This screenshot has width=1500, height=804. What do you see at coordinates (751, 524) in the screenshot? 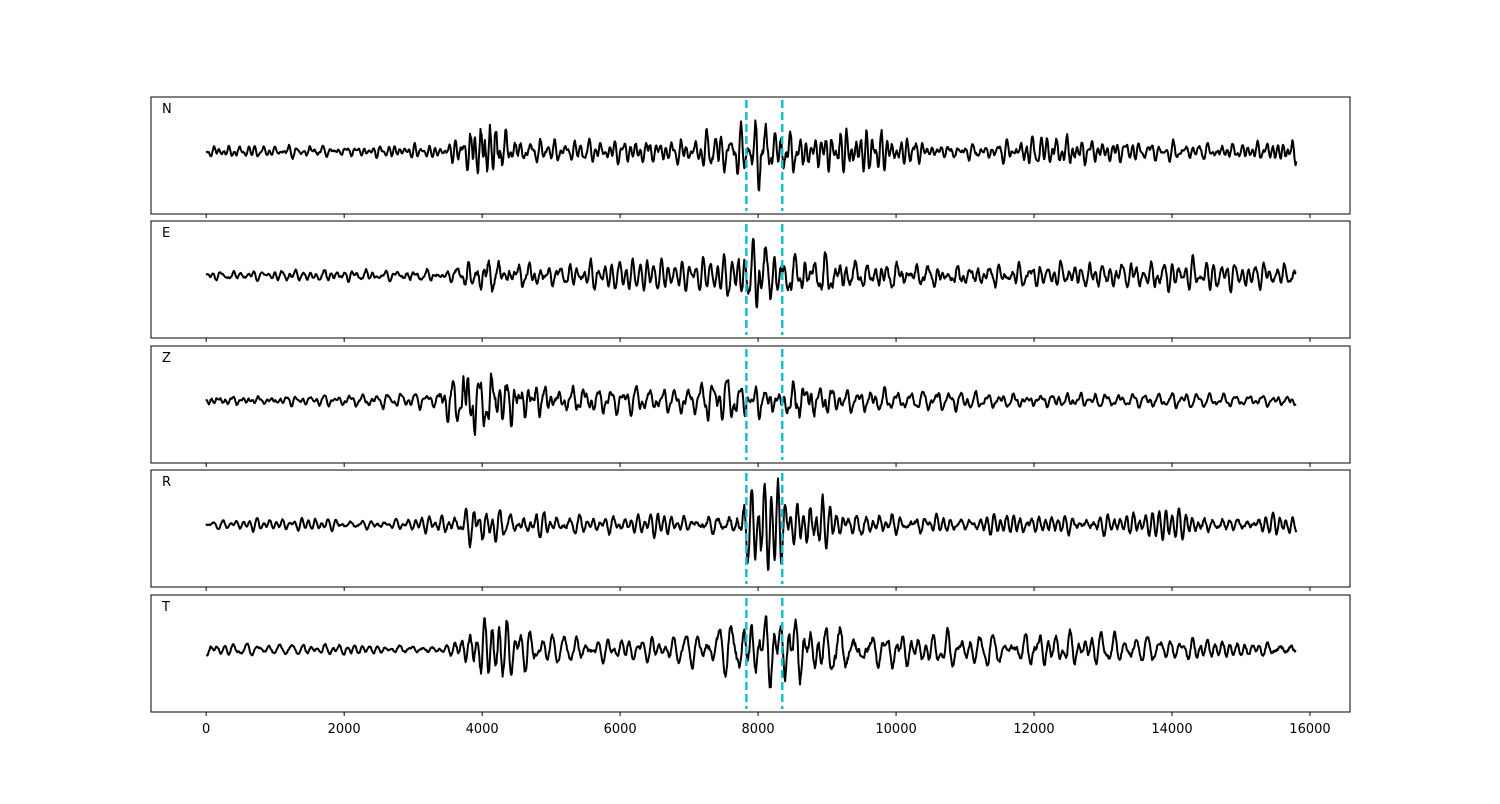
I see `waveform-r` at bounding box center [751, 524].